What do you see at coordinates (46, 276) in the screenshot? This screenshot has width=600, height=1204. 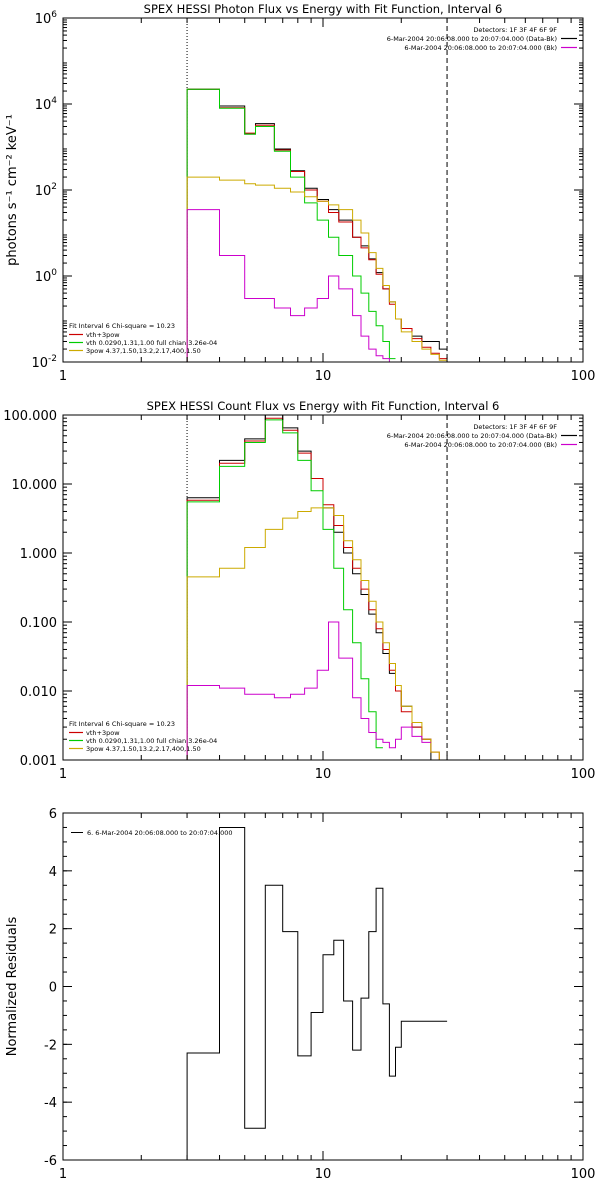 I see `y-tick-label: 10⁰` at bounding box center [46, 276].